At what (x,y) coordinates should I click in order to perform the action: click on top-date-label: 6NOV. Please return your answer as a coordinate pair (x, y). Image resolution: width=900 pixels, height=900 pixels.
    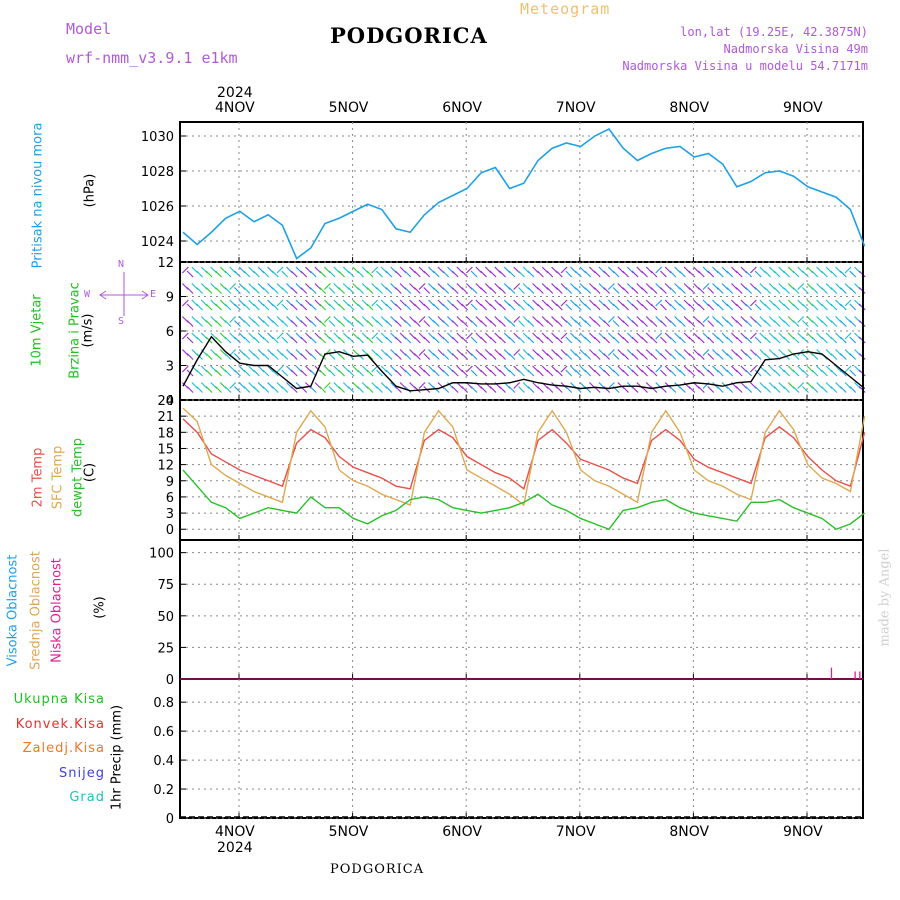
    Looking at the image, I should click on (462, 108).